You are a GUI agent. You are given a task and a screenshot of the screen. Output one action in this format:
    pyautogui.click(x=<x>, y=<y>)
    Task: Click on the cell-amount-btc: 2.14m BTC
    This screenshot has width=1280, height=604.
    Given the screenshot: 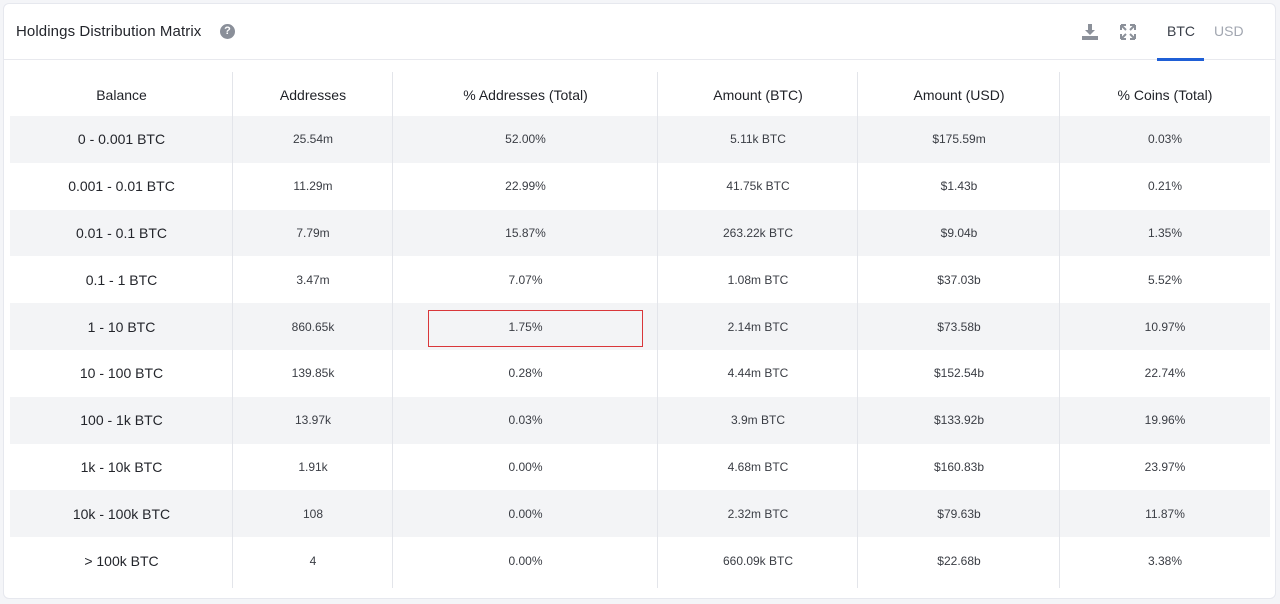 What is the action you would take?
    pyautogui.click(x=758, y=326)
    